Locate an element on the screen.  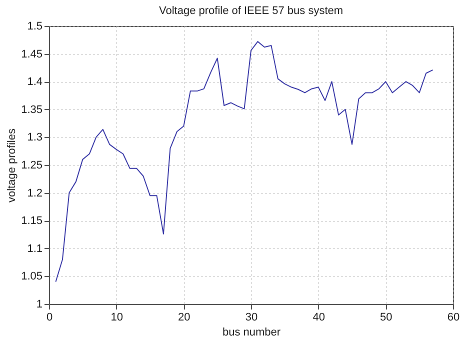
y-tick-label: 1.15 is located at coordinates (31, 221).